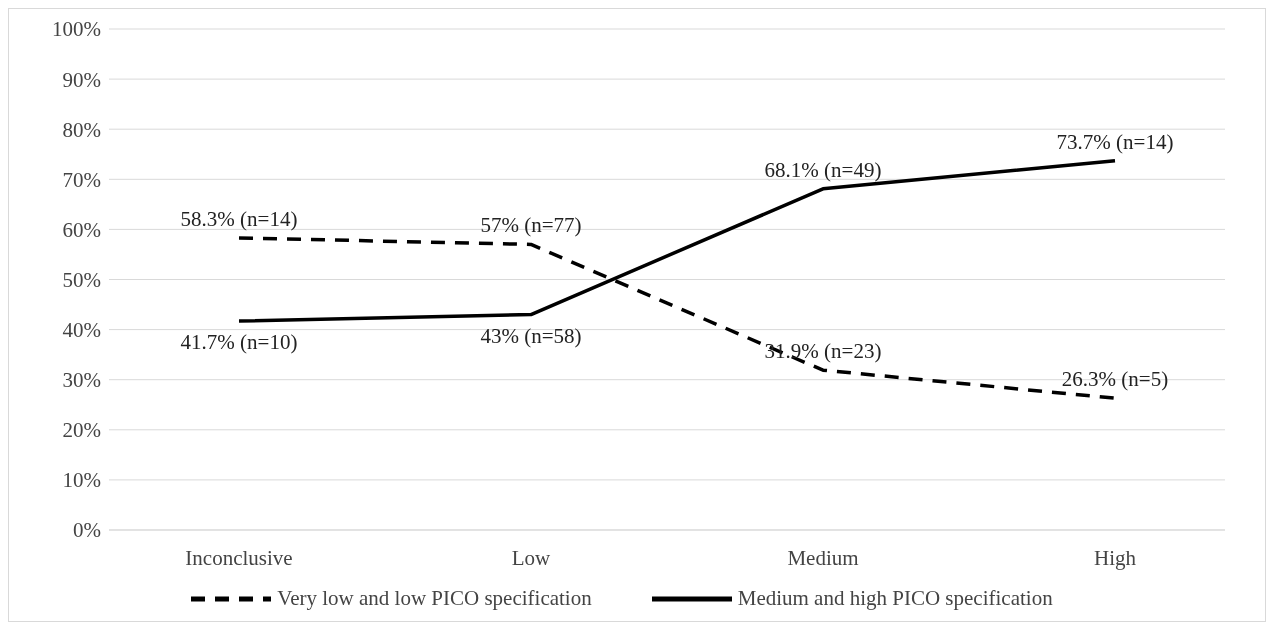 The image size is (1274, 630). Describe the element at coordinates (531, 557) in the screenshot. I see `x-tick-label: Low` at that location.